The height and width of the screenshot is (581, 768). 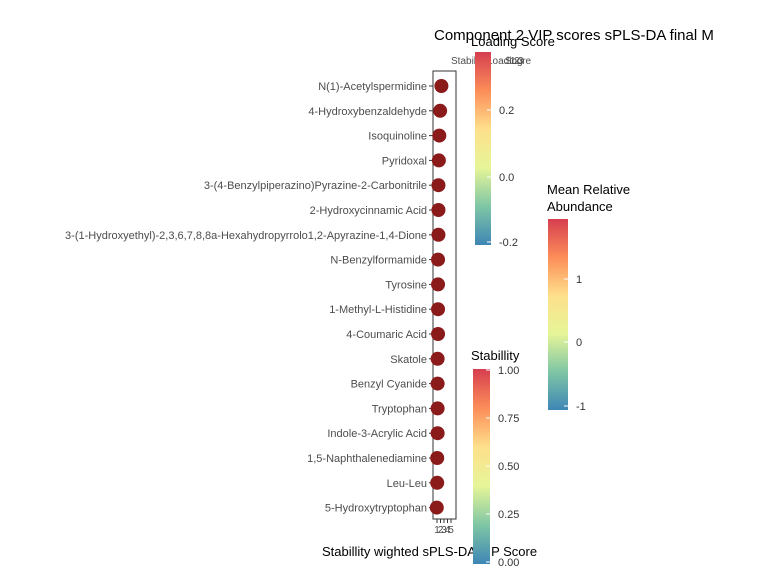 I want to click on y-tick-label: 4-Coumaric Acid, so click(x=386, y=335).